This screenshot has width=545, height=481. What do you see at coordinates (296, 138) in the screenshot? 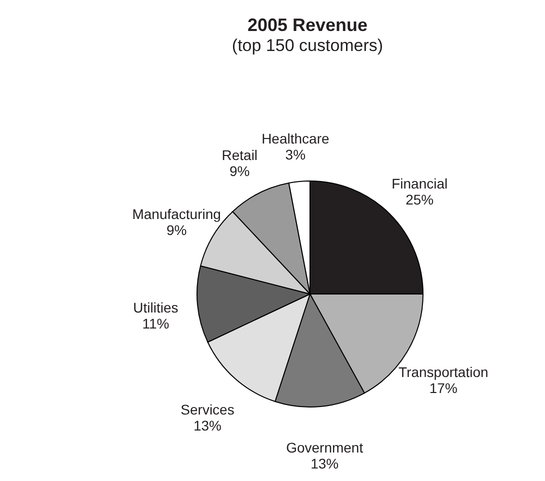
I see `slice-label: Healthcare` at bounding box center [296, 138].